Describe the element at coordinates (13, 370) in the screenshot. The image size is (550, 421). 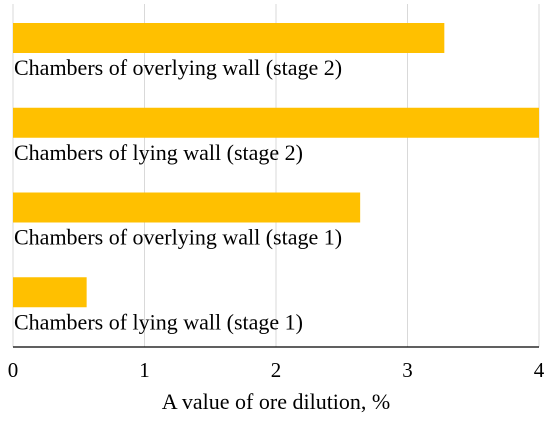
I see `x-tick-label: 0` at that location.